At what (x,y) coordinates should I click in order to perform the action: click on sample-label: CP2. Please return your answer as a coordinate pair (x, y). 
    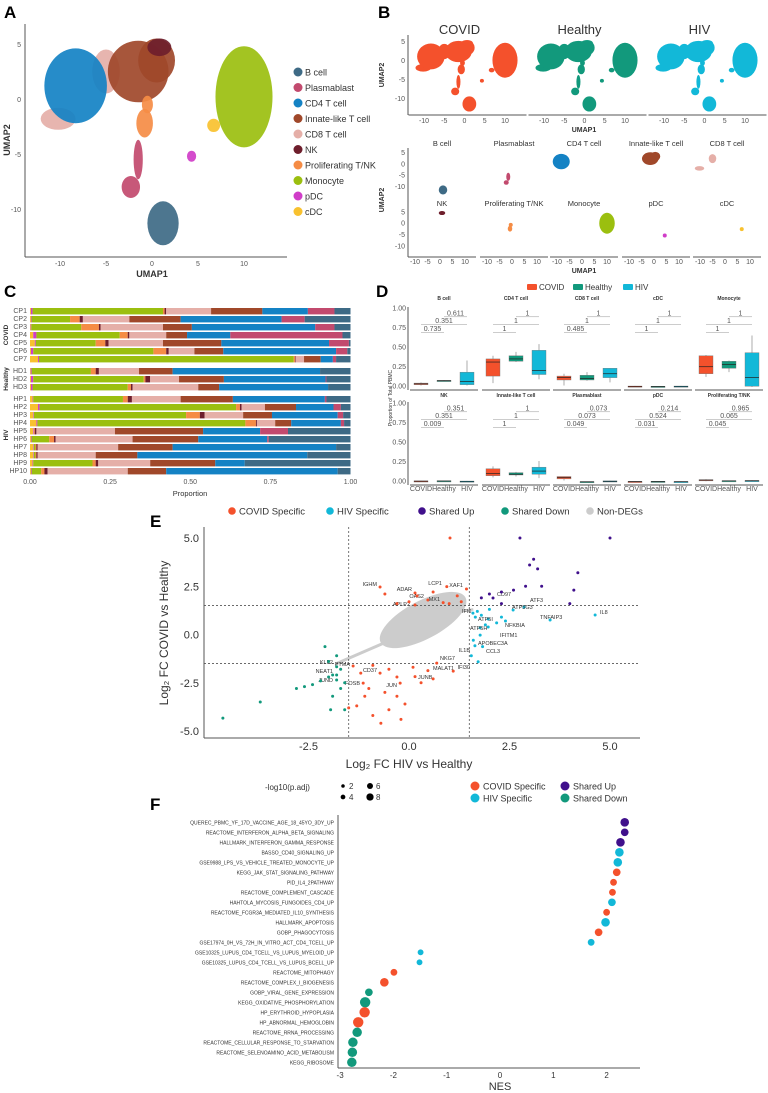
    Looking at the image, I should click on (20, 319).